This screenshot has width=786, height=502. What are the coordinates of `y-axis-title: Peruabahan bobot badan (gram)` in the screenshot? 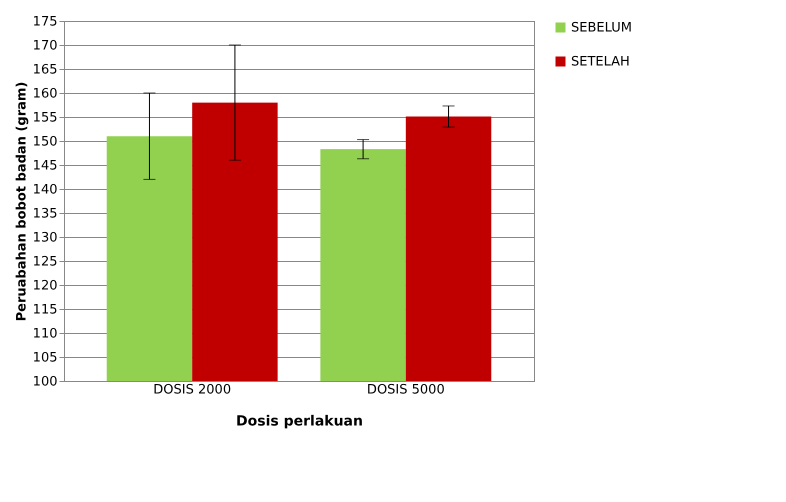 It's located at (22, 202).